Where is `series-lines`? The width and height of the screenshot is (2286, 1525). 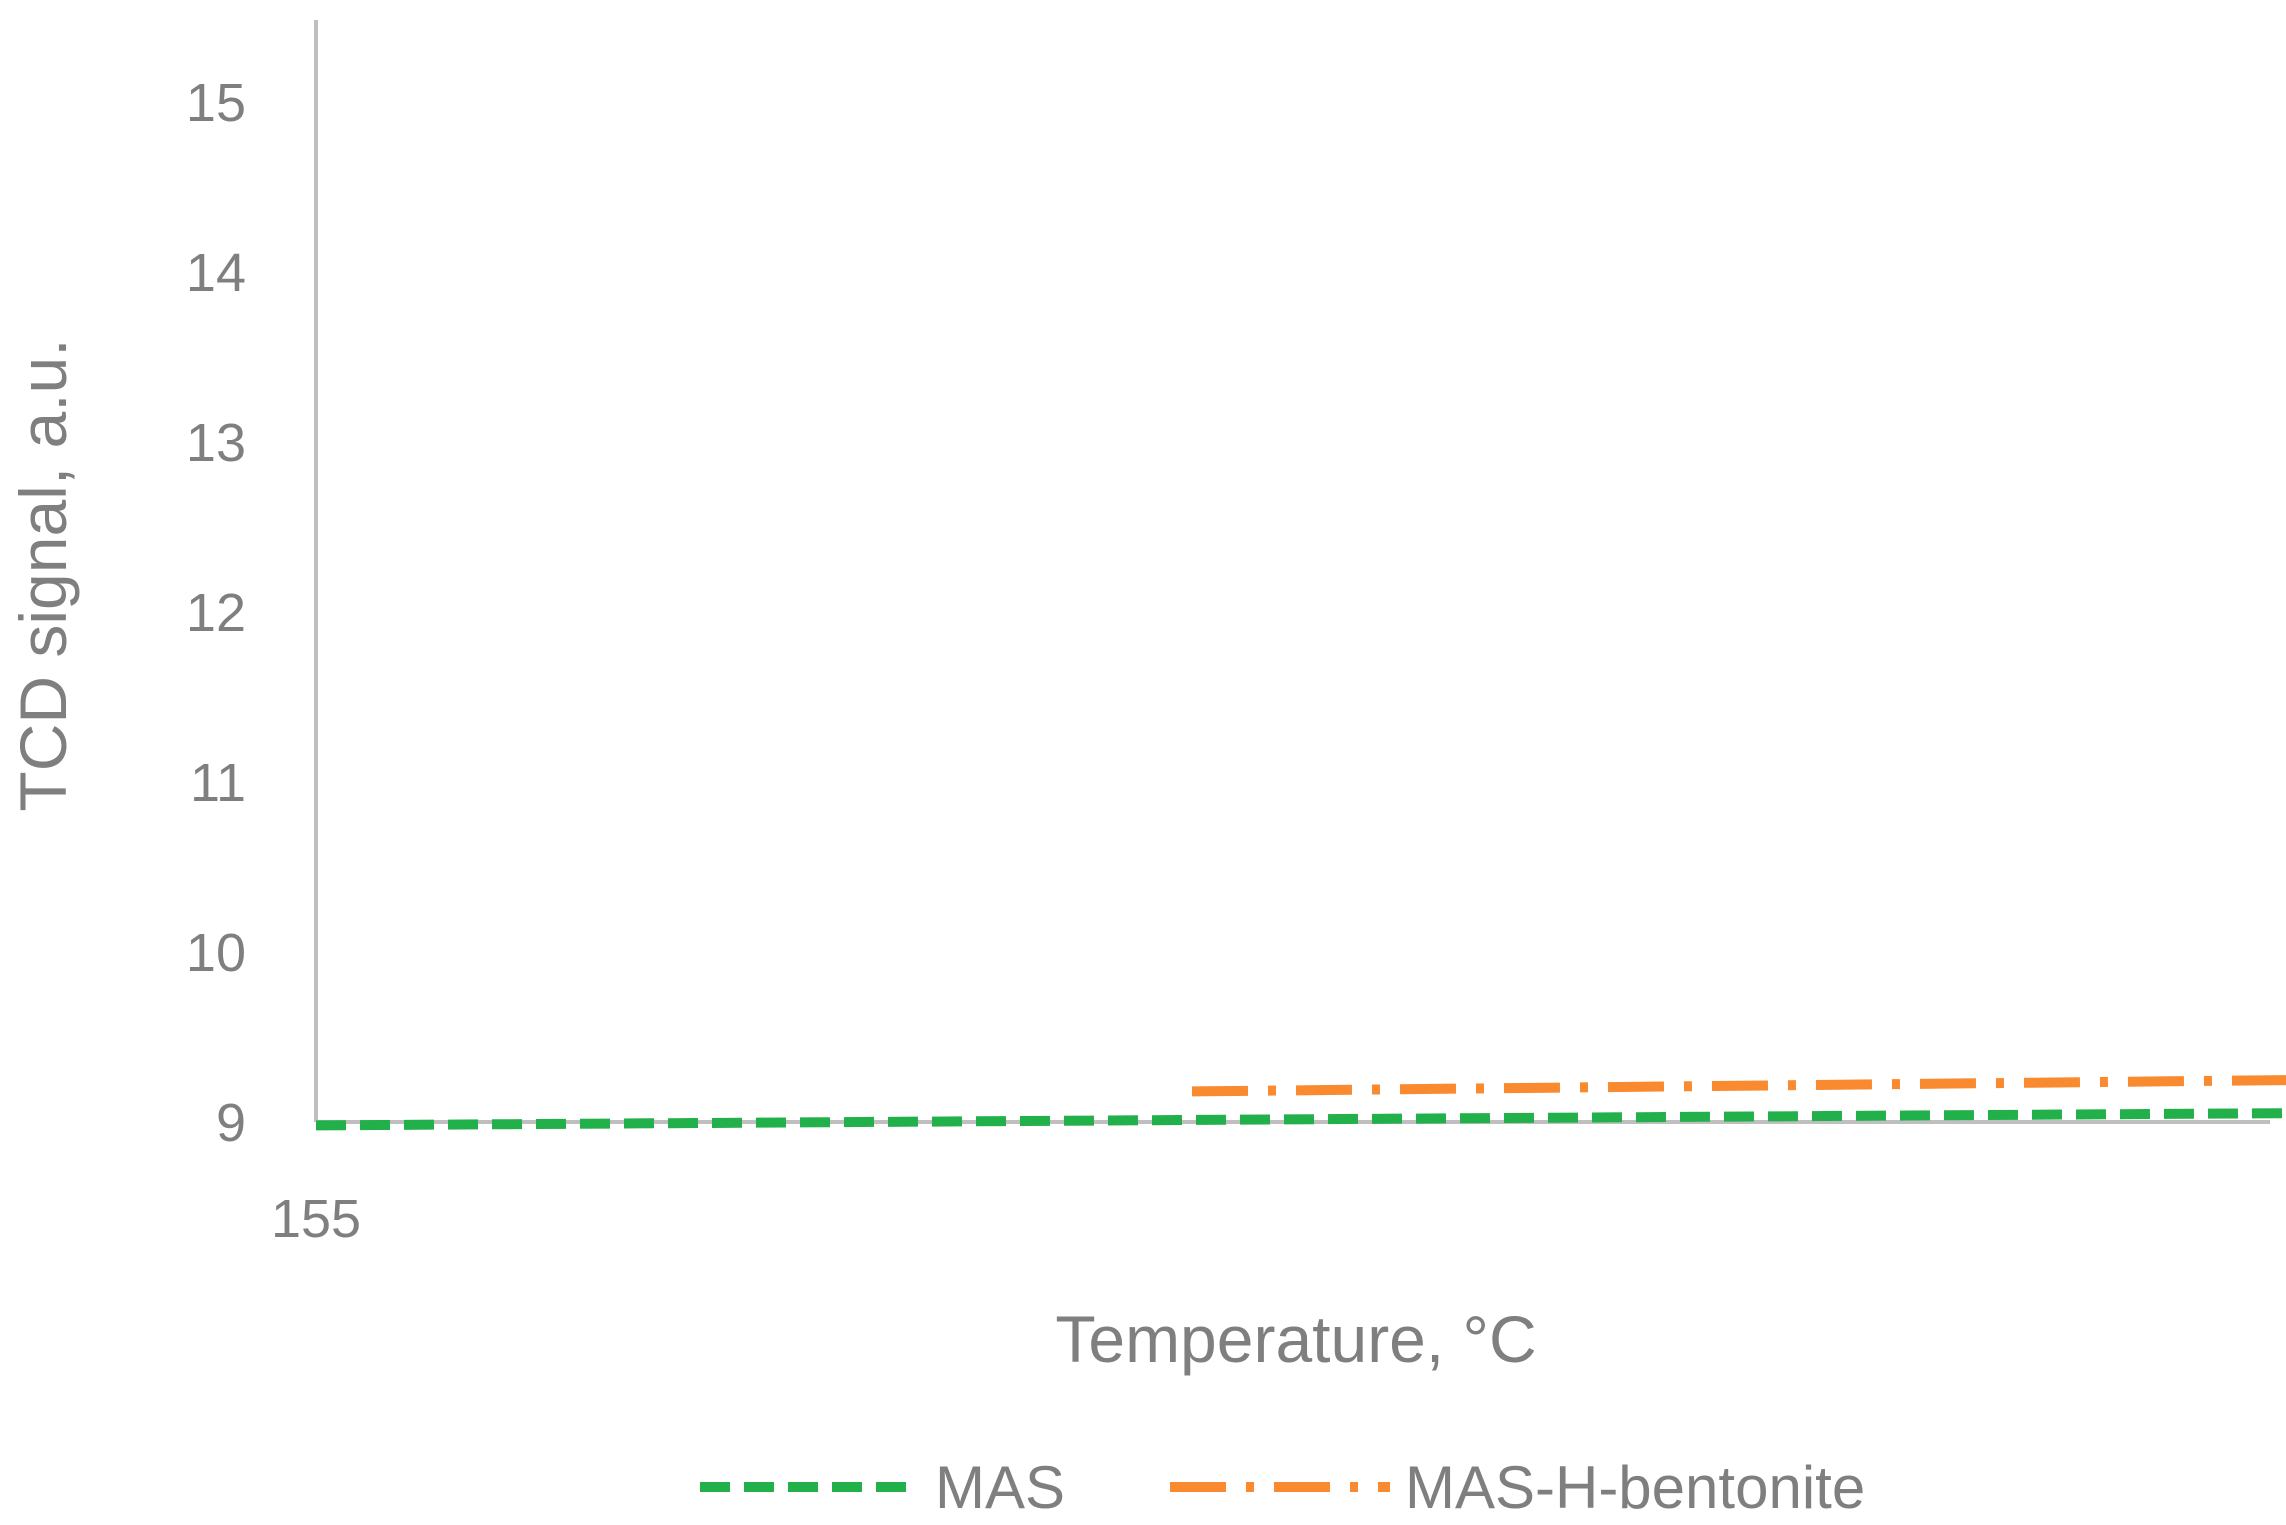 series-lines is located at coordinates (1300, 1103).